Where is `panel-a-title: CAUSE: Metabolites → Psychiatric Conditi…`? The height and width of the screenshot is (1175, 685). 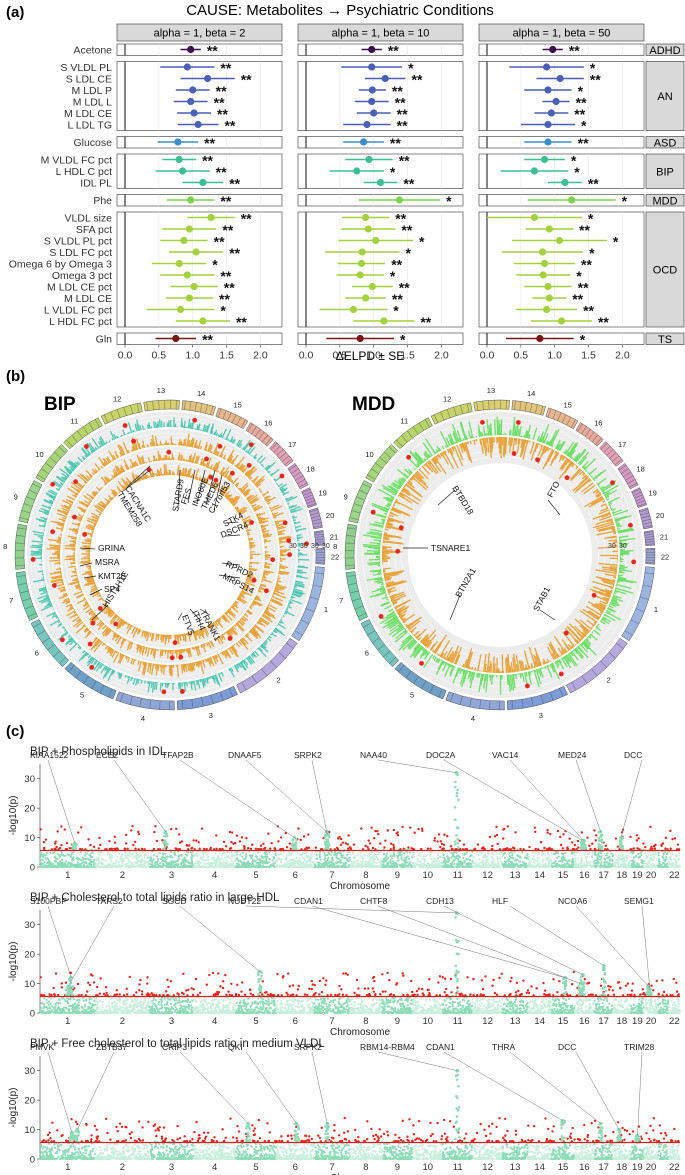
panel-a-title: CAUSE: Metabolites → Psychiatric Conditi… is located at coordinates (340, 10).